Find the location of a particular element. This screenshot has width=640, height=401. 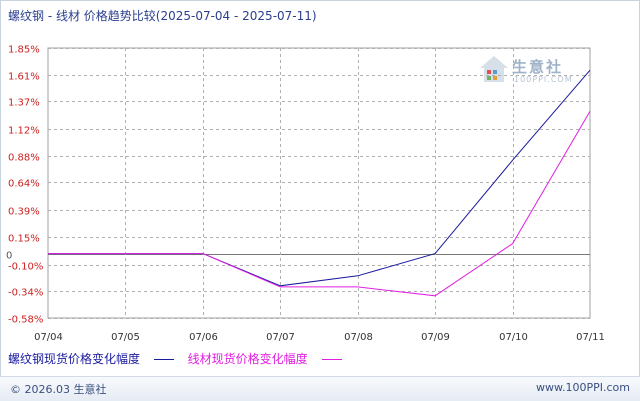

y-tick-label: -0.34% is located at coordinates (25, 293).